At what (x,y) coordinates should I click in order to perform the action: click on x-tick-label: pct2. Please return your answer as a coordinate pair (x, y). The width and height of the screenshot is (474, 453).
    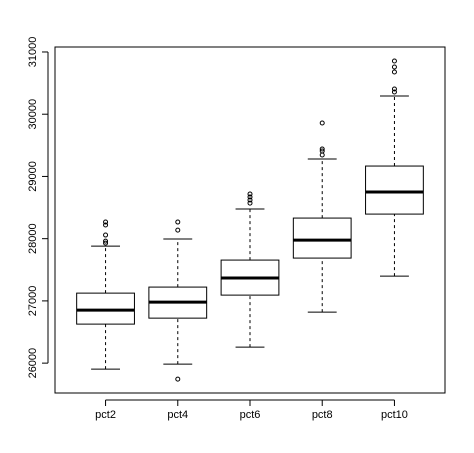
    Looking at the image, I should click on (105, 415).